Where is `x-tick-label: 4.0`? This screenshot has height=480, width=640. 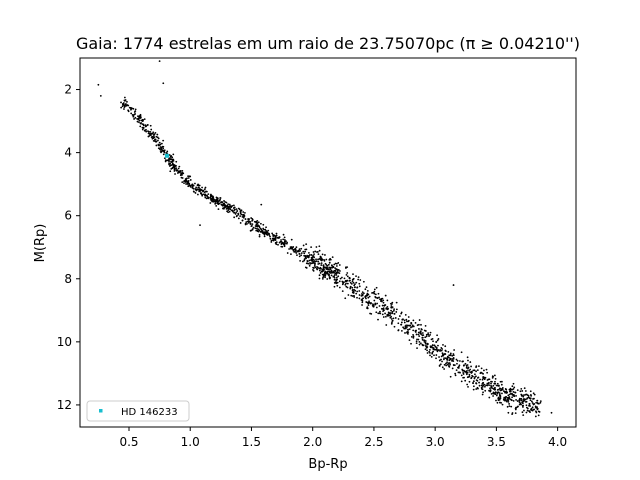
x-tick-label: 4.0 is located at coordinates (557, 442).